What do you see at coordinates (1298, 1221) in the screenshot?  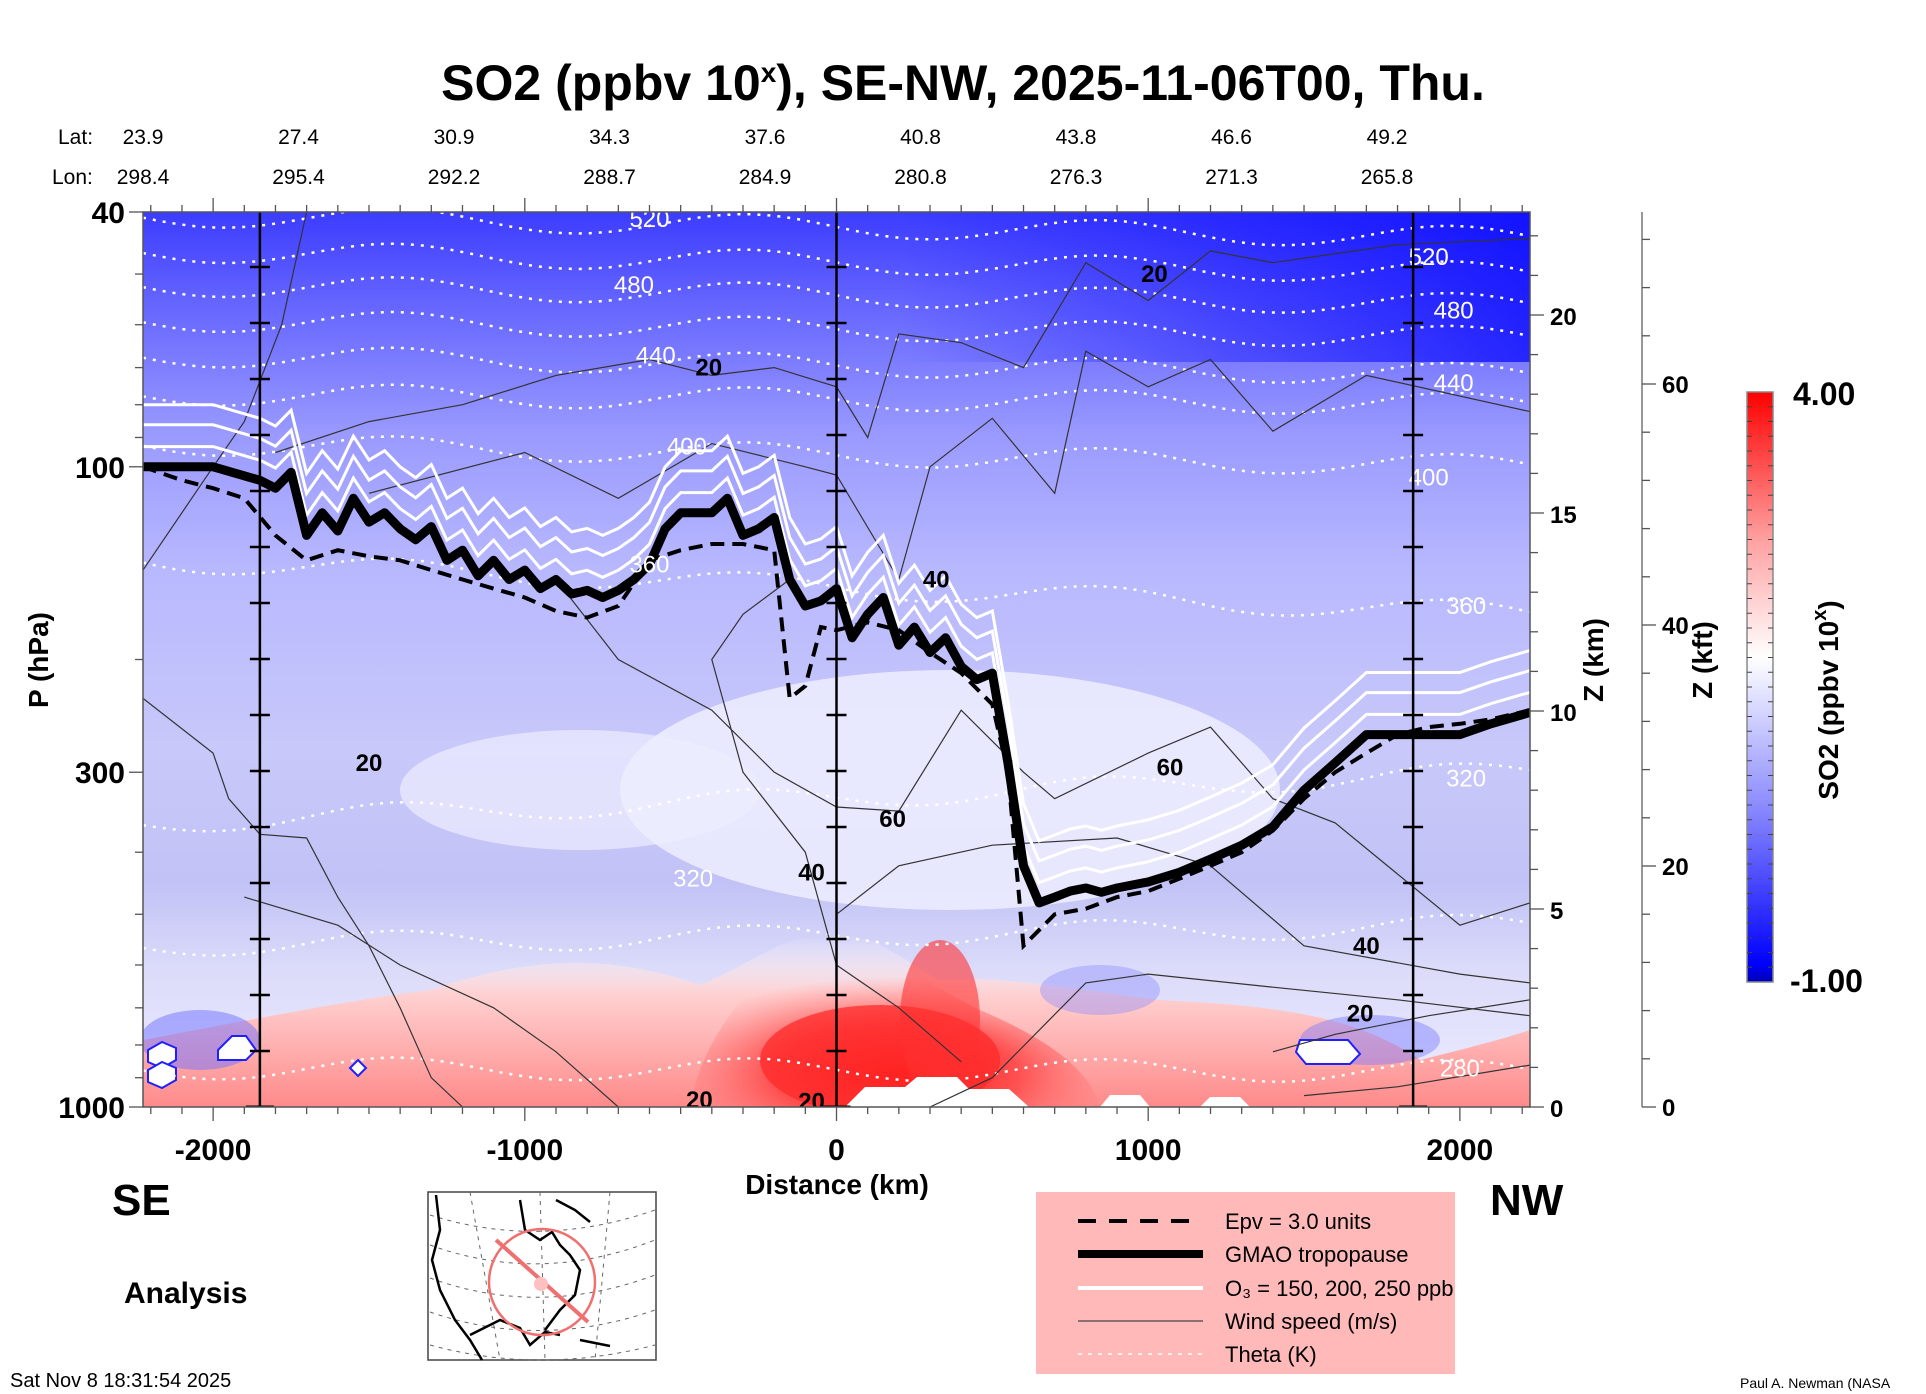 I see `legend-epv-label: Epv = 3.0 units` at bounding box center [1298, 1221].